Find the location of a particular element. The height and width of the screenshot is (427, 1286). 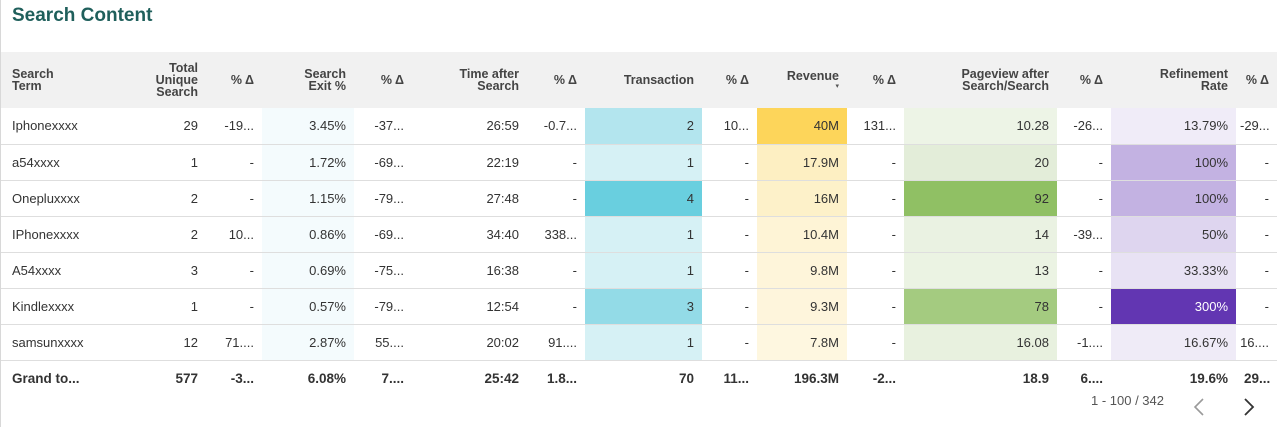

cell-unique: 29 is located at coordinates (163, 126).